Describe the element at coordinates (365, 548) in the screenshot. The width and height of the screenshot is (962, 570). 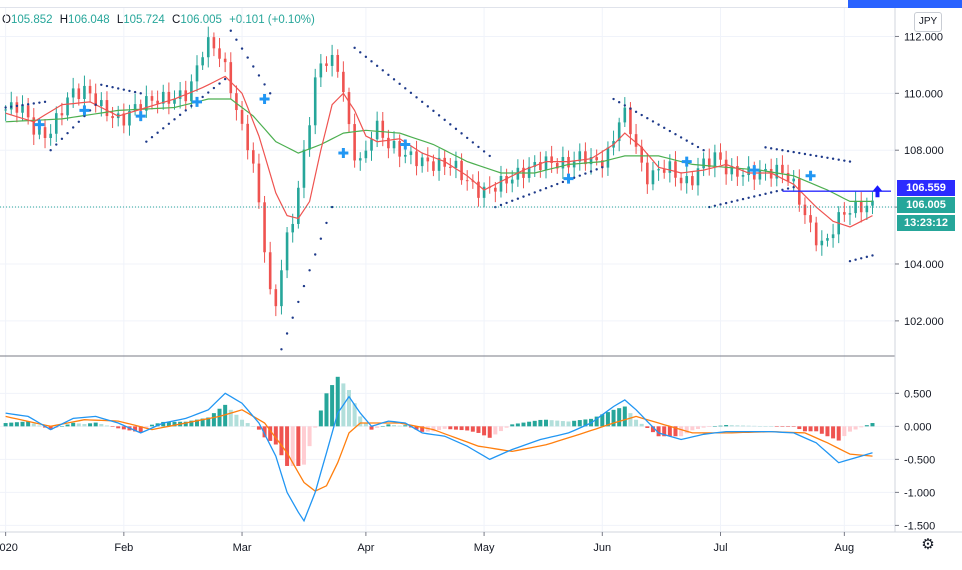
I see `time-axis-label: Apr` at that location.